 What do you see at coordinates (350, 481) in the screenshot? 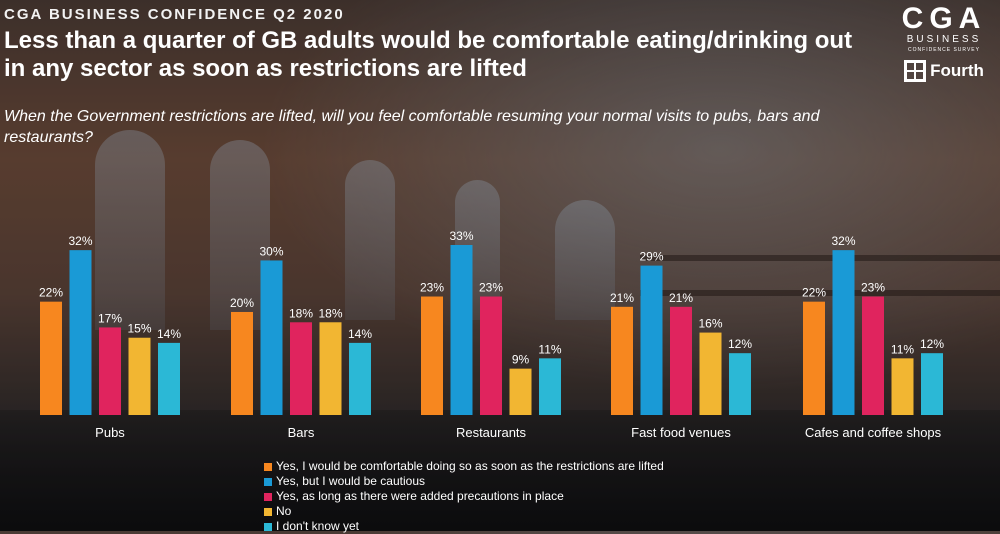
I see `legend-label: Yes, but I would be cautious` at bounding box center [350, 481].